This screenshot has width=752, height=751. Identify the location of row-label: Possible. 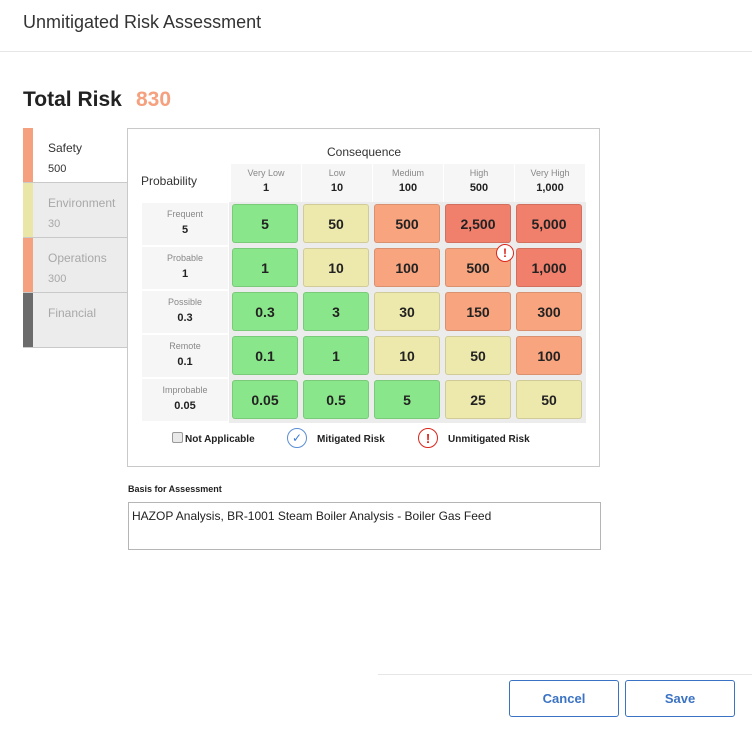
(185, 302).